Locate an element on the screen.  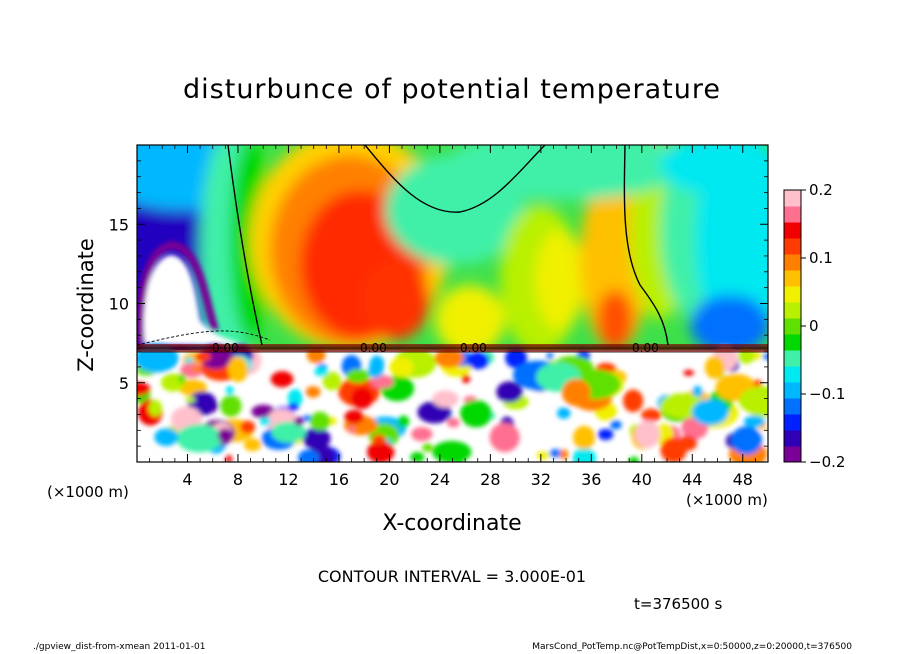
colorbar-tick-label: 0.2 is located at coordinates (821, 190).